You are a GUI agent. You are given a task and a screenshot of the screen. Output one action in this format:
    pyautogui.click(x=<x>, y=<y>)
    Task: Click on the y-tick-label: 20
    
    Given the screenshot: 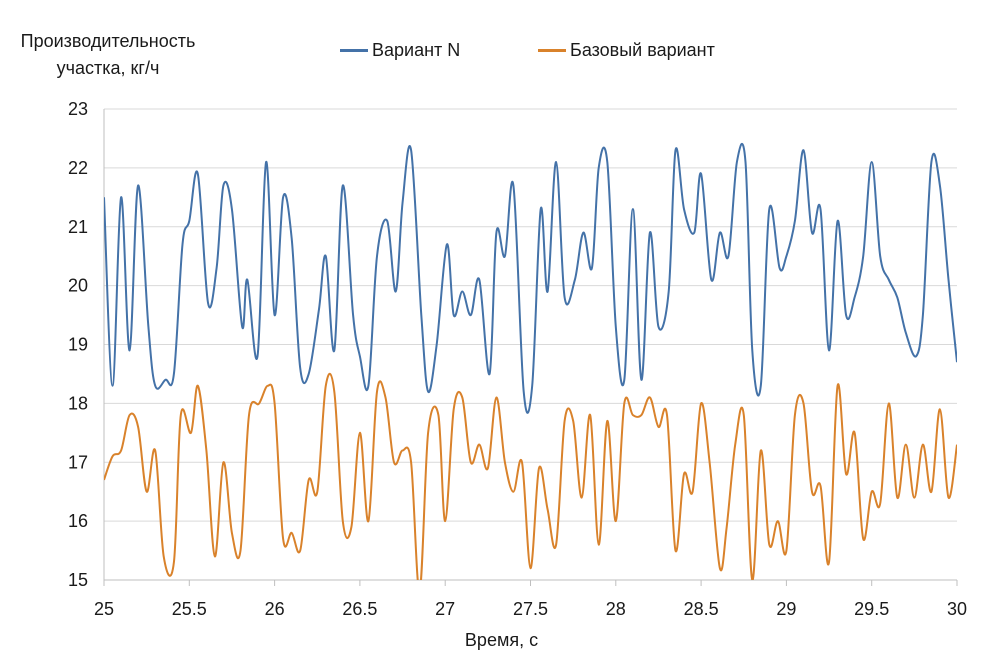 What is the action you would take?
    pyautogui.click(x=78, y=286)
    